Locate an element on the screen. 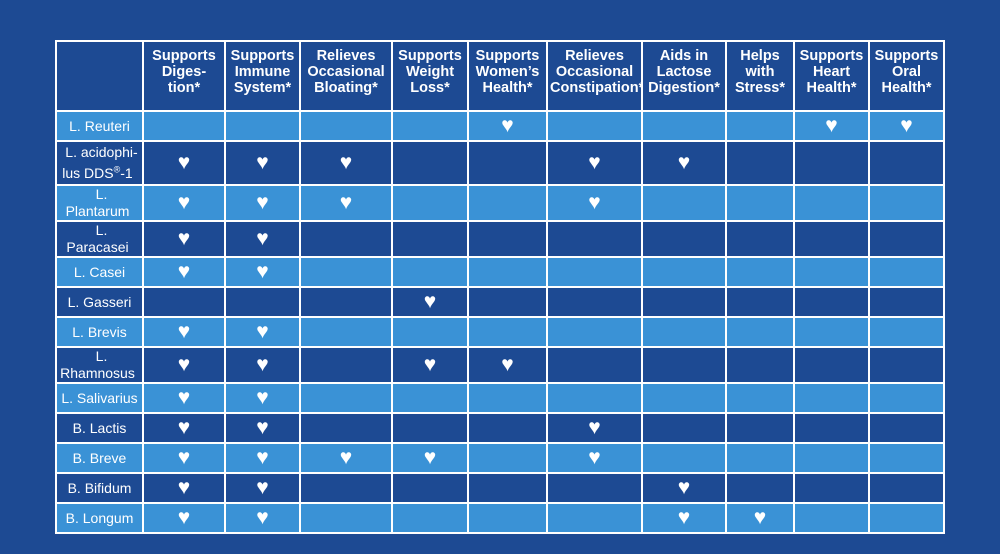 This screenshot has height=554, width=1000. strain-name-cell: L. Brevis is located at coordinates (99, 332).